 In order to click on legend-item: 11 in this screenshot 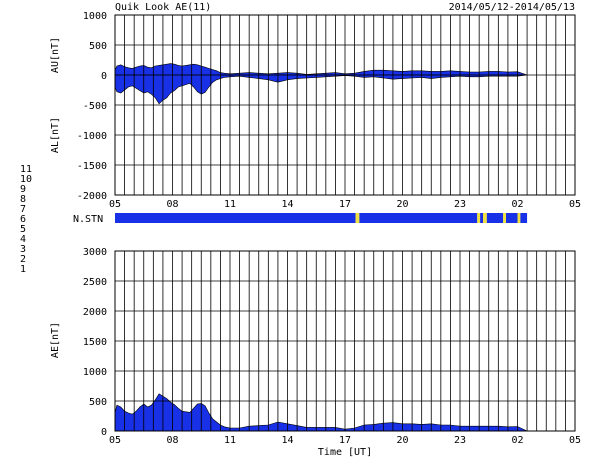, I will do `click(26, 169)`.